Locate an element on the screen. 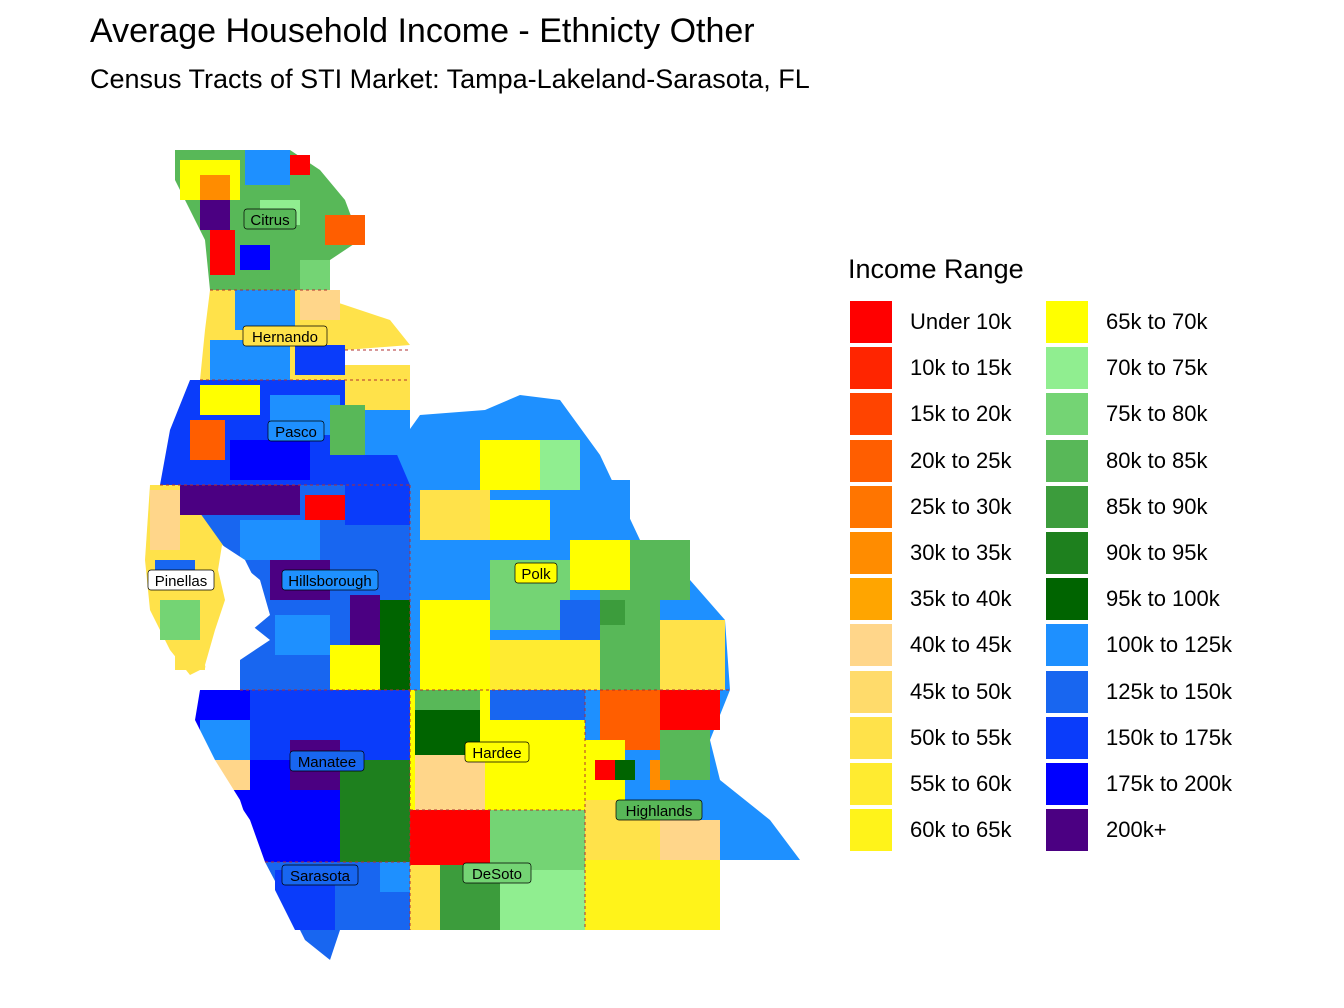 This screenshot has height=1008, width=1344. county-label-hernando: Hernando is located at coordinates (285, 336).